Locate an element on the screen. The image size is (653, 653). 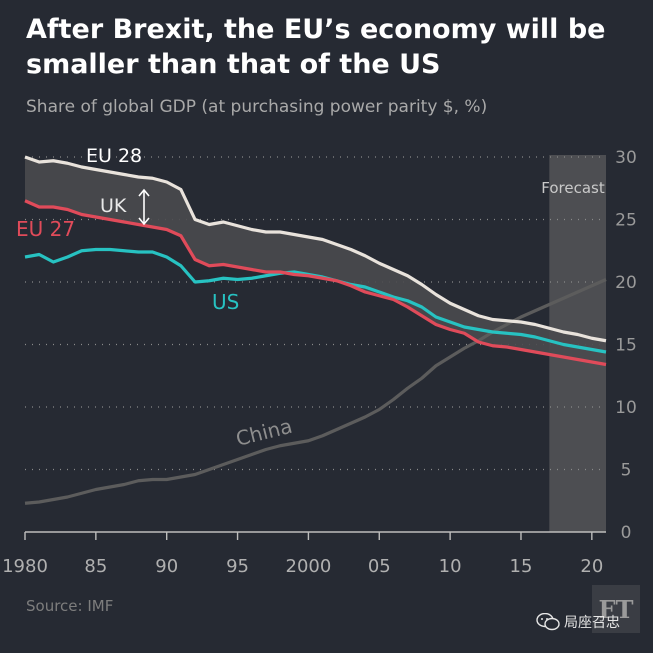
watermark-text: 局座召忠 is located at coordinates (592, 623).